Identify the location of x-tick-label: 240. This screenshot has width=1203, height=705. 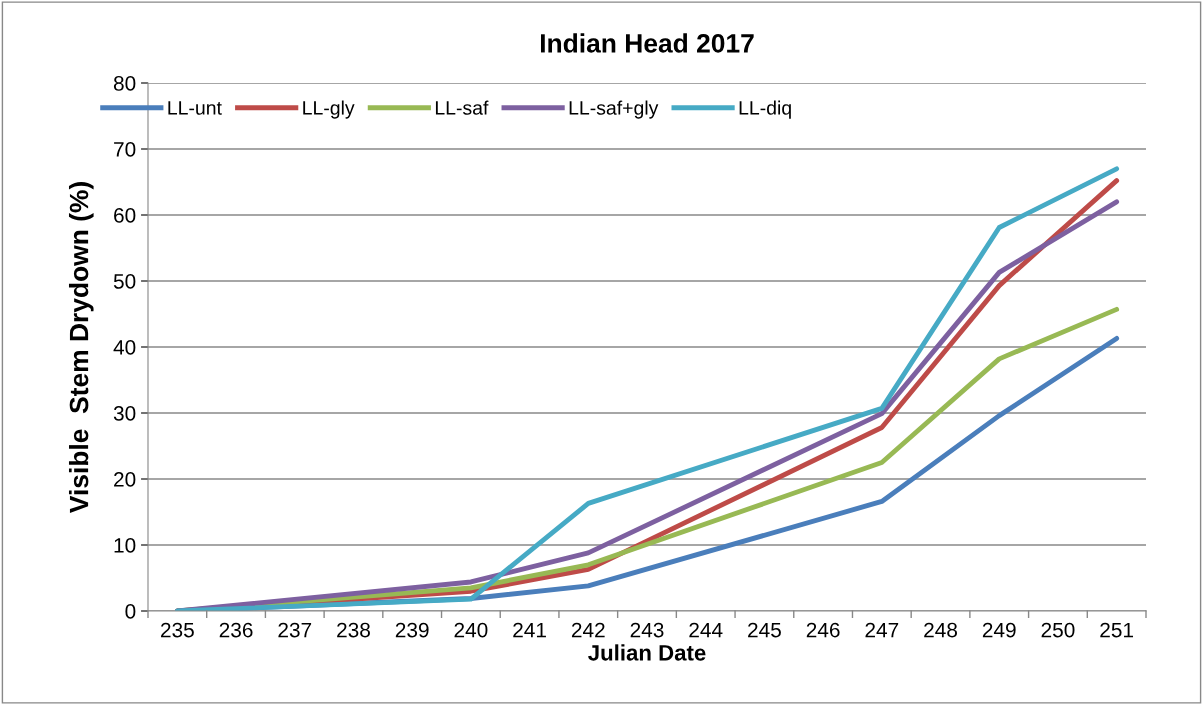
(471, 630).